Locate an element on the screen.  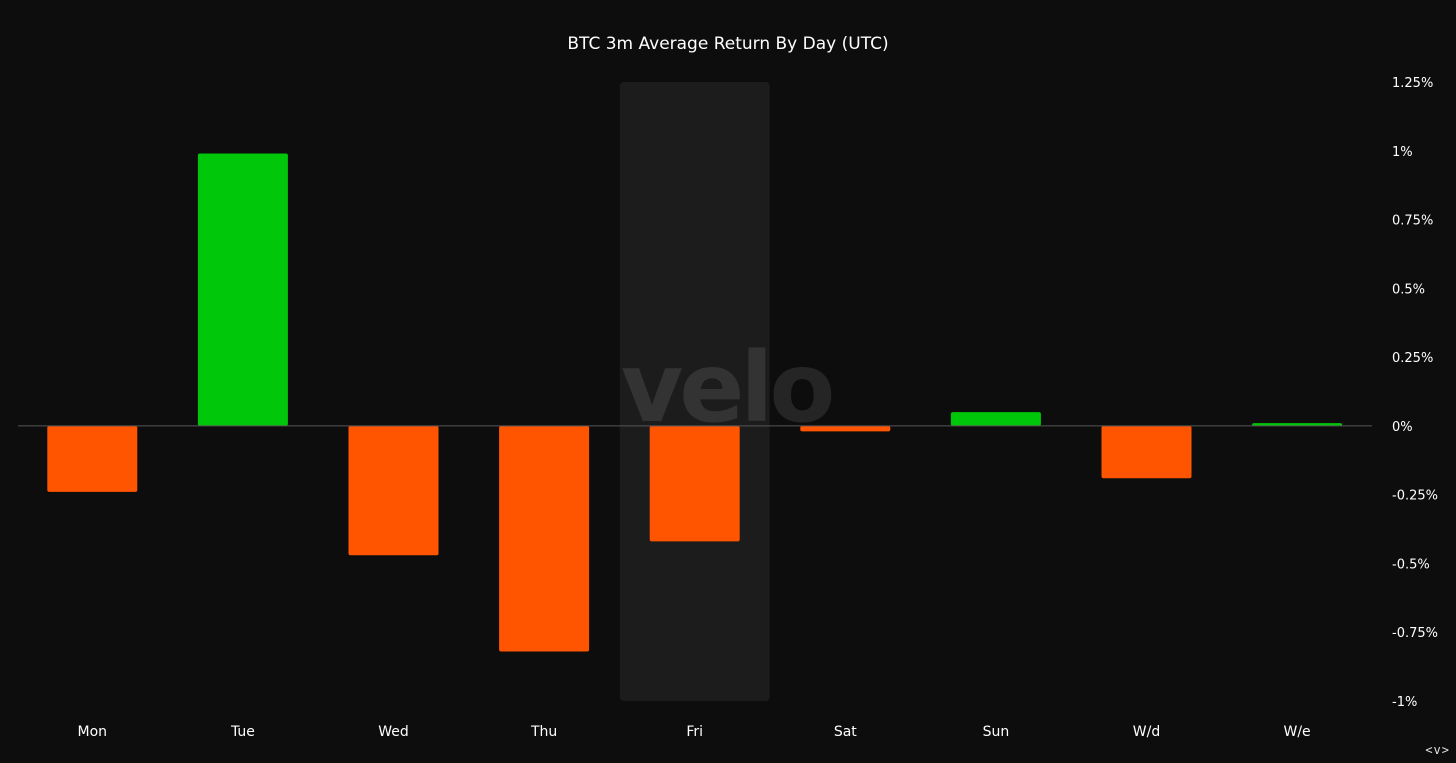
y-tick-label: 0.25% is located at coordinates (1412, 358).